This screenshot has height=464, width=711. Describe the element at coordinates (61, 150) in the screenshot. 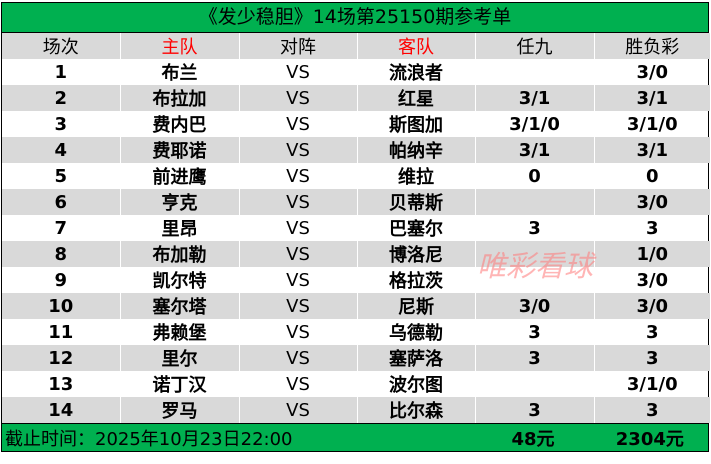

I see `match-no: 4` at that location.